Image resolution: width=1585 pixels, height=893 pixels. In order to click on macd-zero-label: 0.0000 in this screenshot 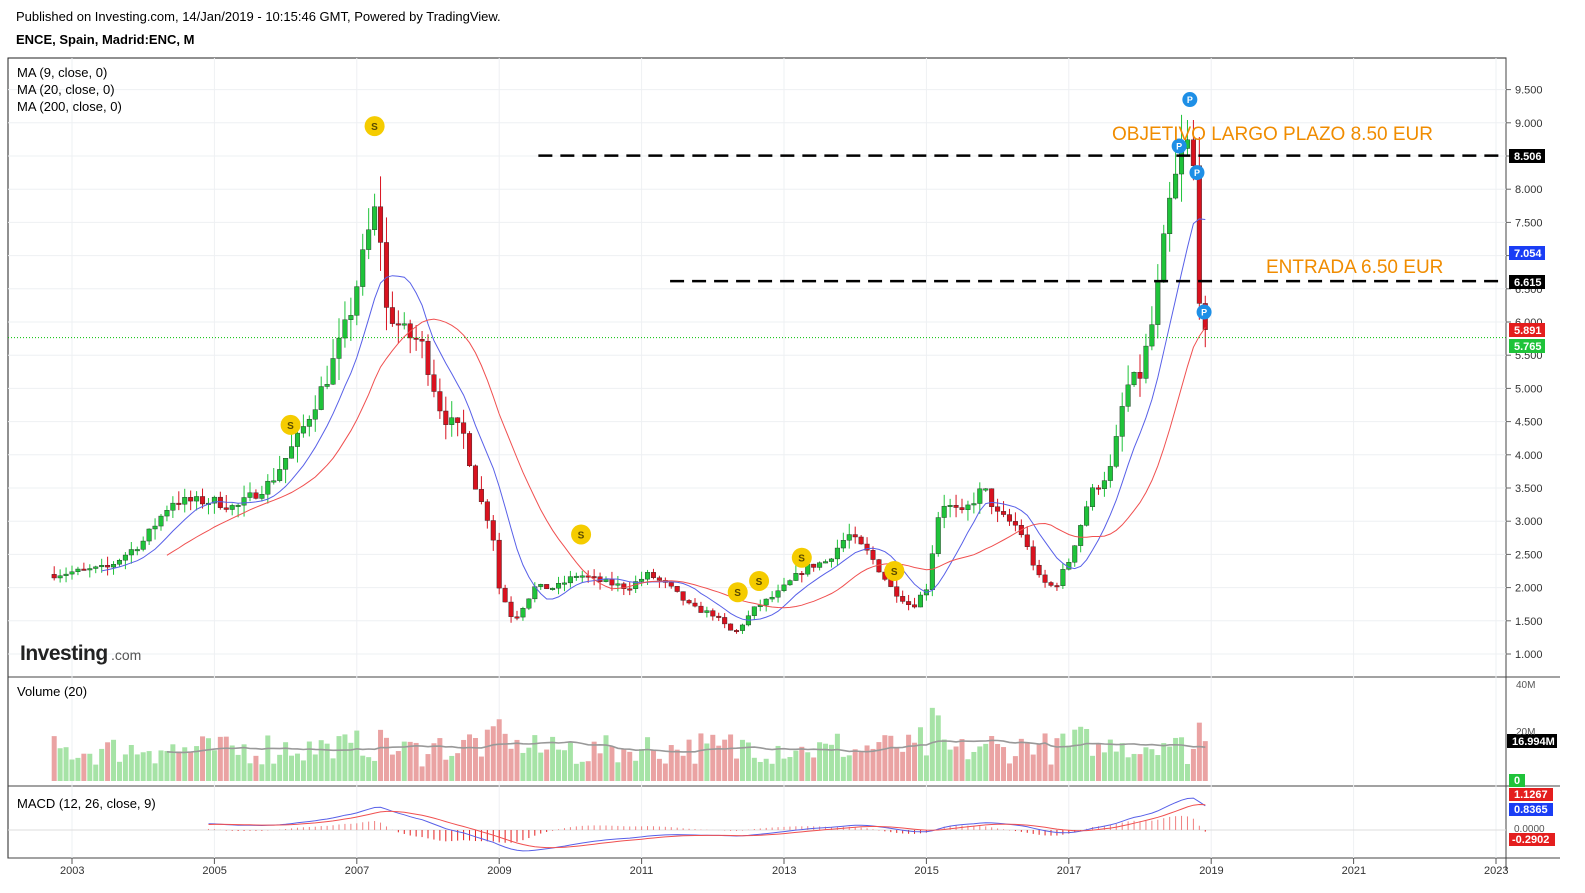, I will do `click(1529, 829)`.